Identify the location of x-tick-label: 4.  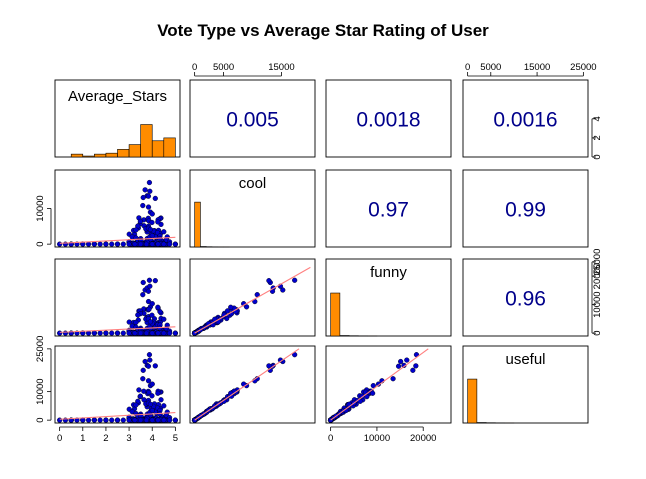
(152, 438).